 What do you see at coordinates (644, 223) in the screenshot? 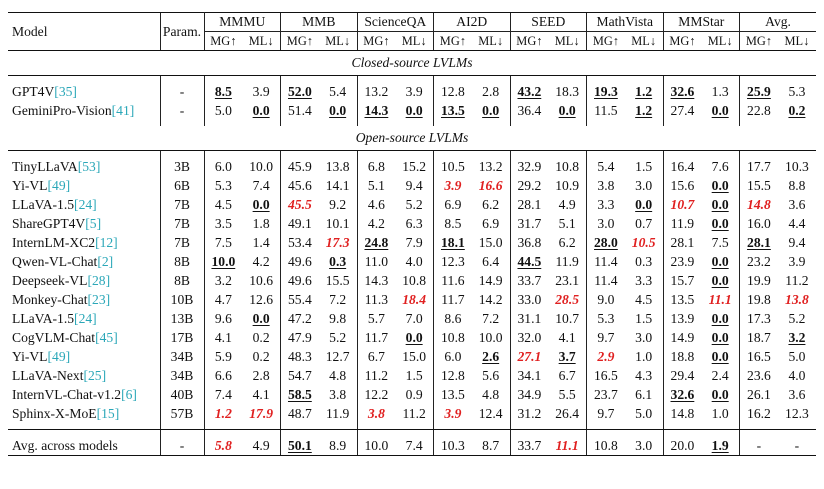
I see `cell-value: 0.7` at bounding box center [644, 223].